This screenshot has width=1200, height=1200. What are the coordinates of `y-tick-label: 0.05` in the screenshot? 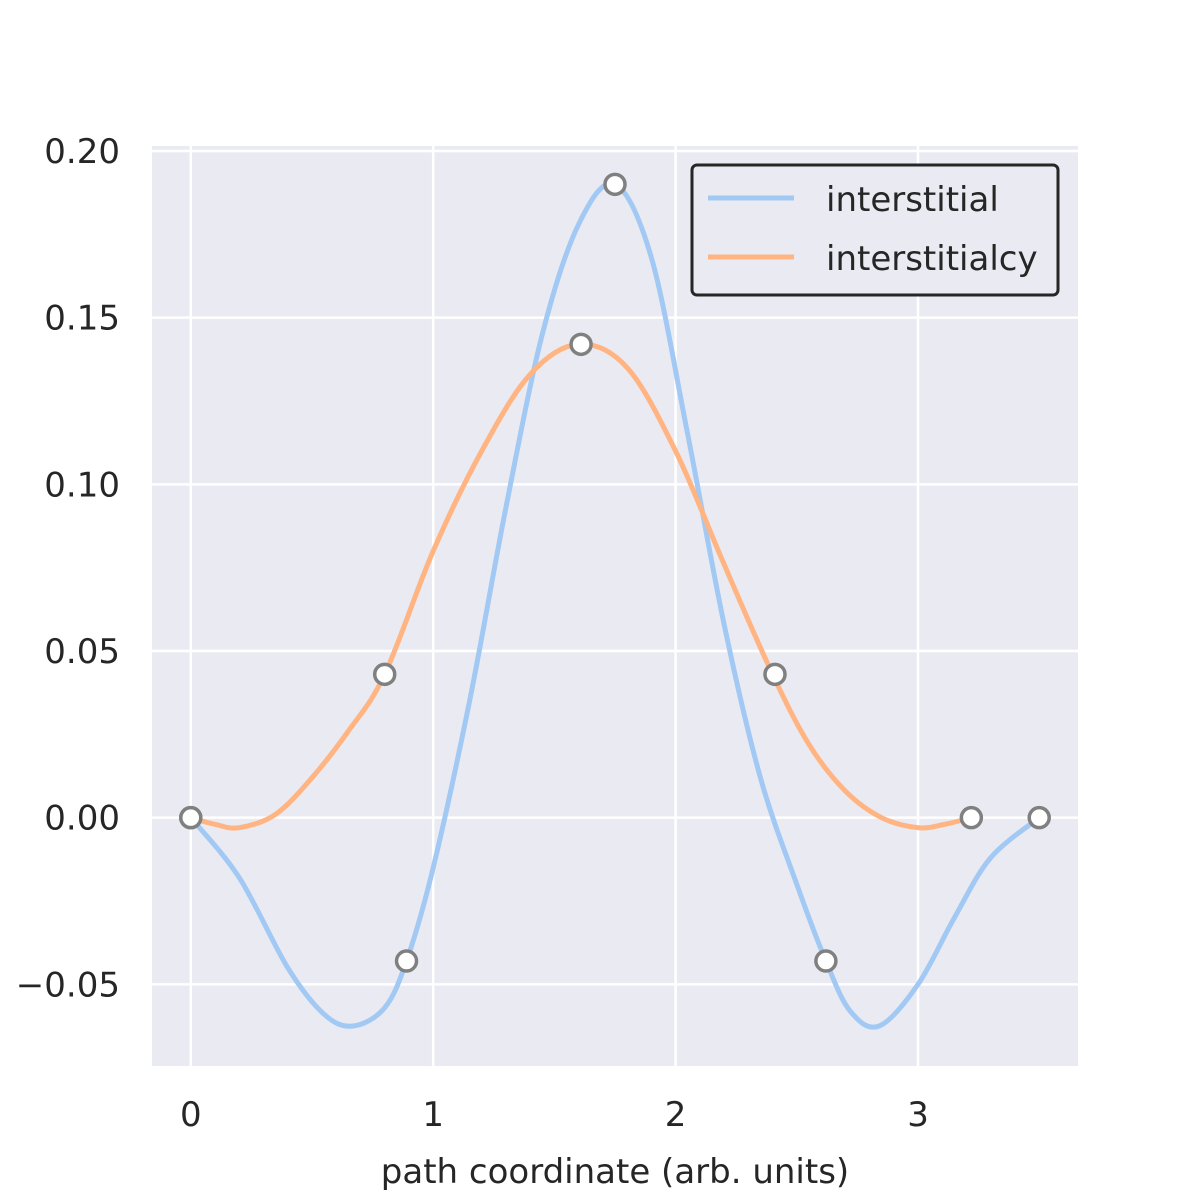 It's located at (82, 652).